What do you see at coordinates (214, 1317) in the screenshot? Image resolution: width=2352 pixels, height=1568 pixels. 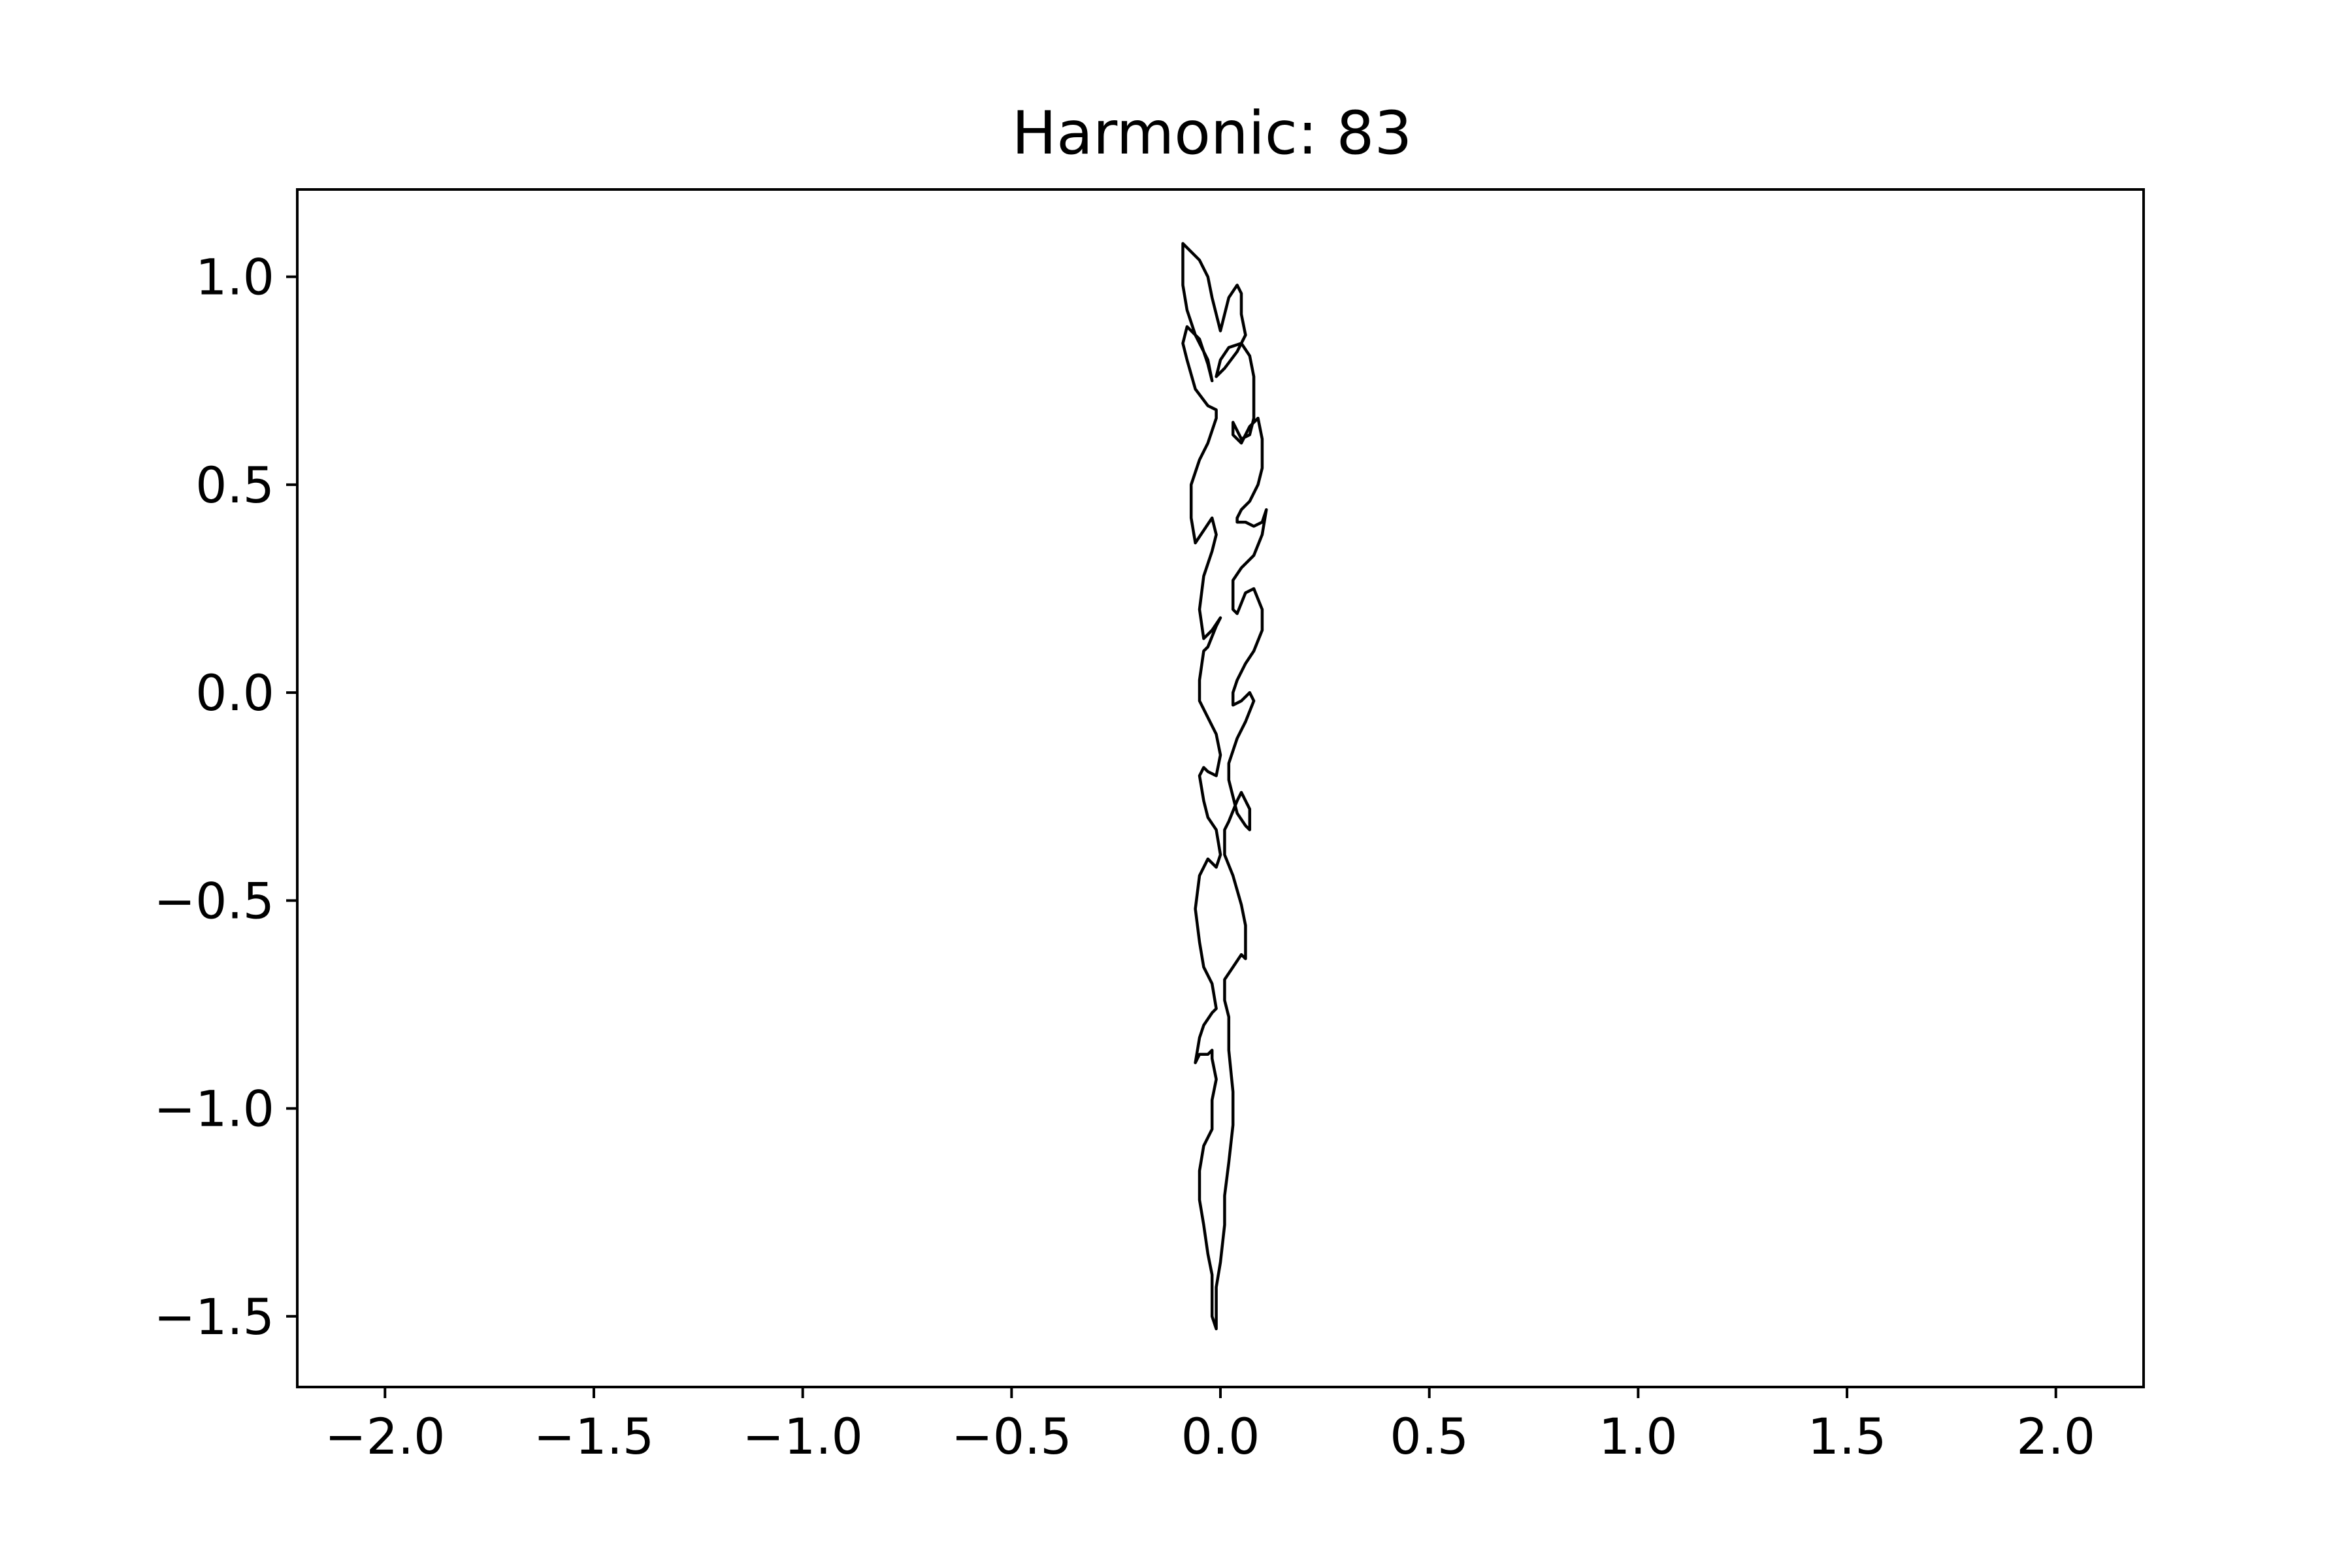 I see `y-tick-label: −1.5` at bounding box center [214, 1317].